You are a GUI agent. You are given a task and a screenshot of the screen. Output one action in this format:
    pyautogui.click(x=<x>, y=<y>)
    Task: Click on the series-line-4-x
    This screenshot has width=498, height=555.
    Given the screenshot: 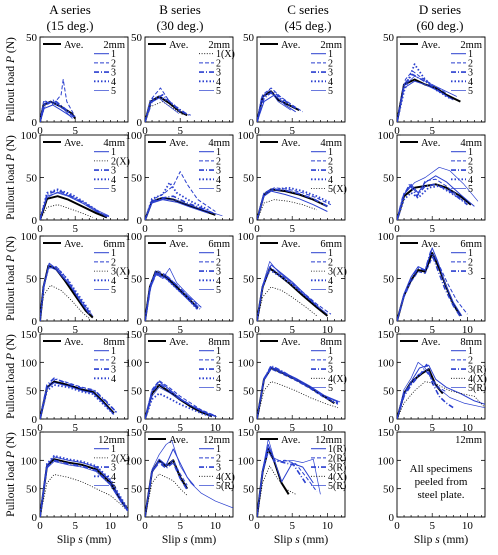 What is the action you would take?
    pyautogui.click(x=166, y=495)
    